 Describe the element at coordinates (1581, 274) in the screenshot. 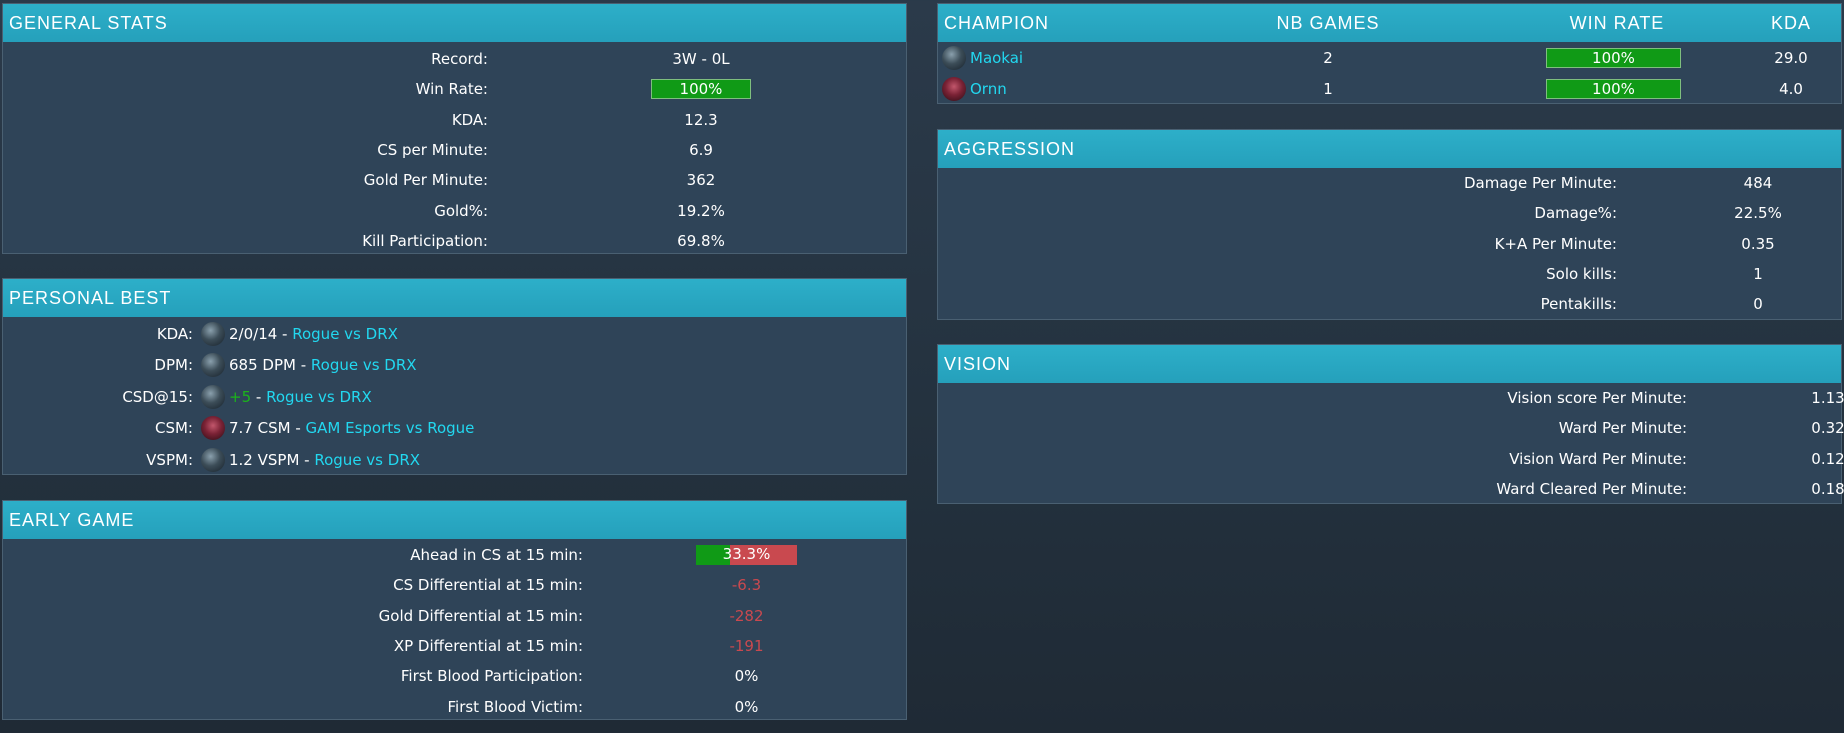

I see `stat-label: Solo kills:` at that location.